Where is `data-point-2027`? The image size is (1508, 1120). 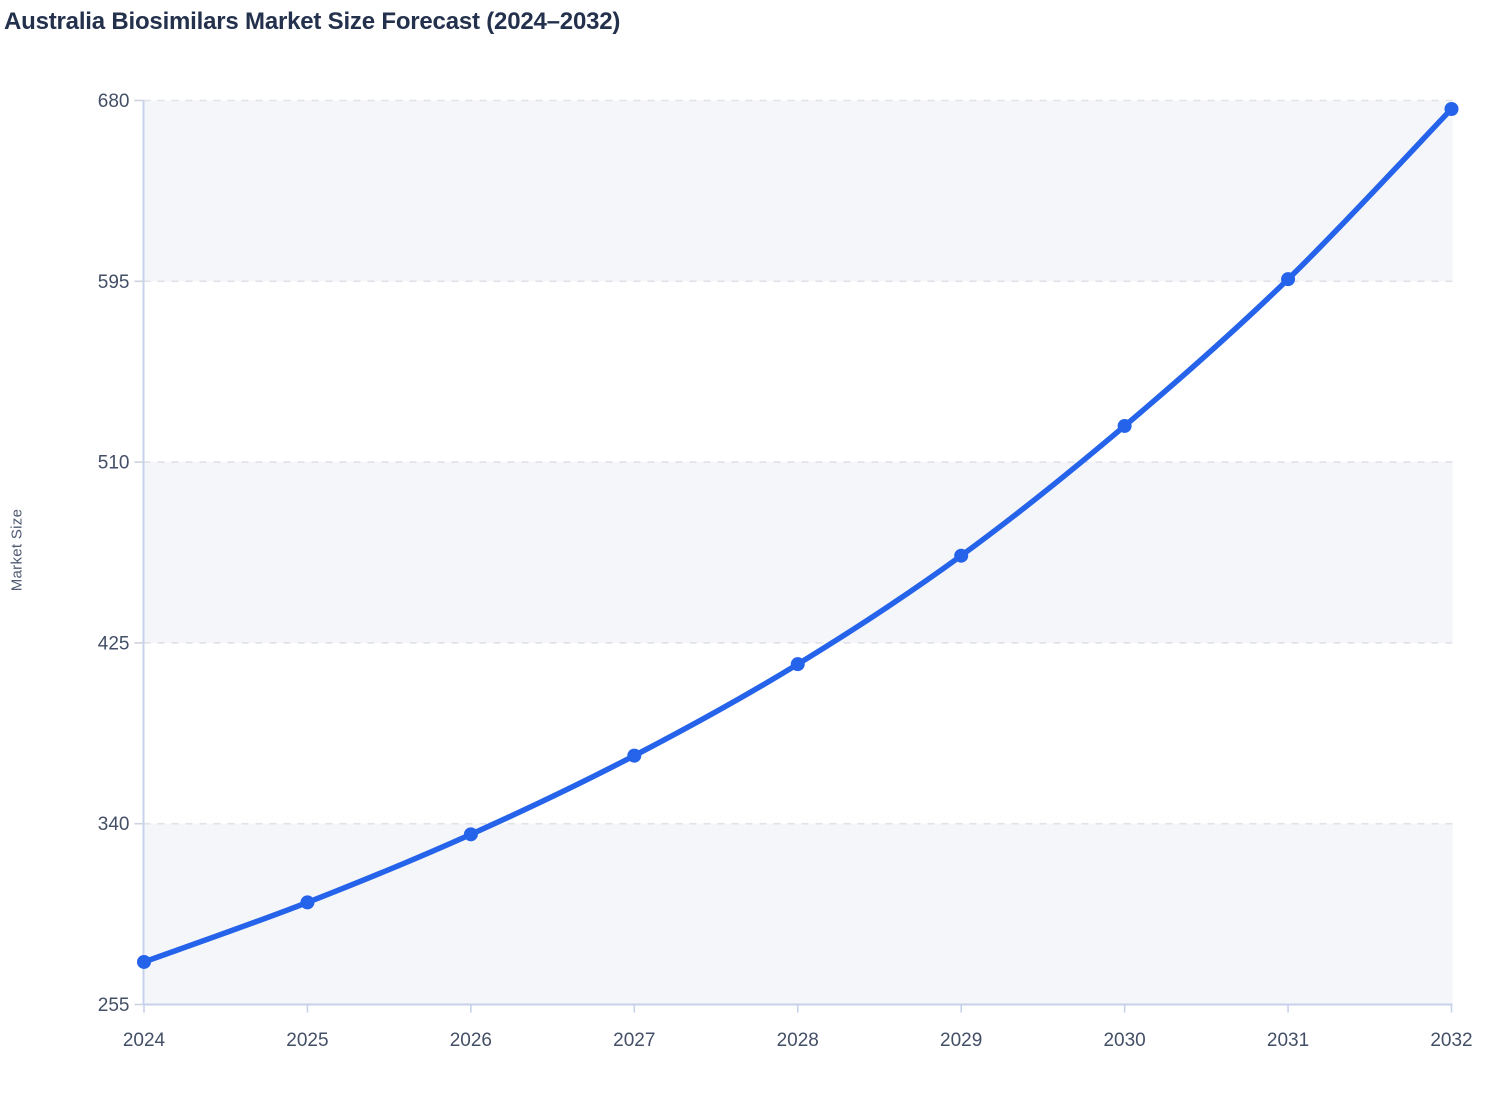 data-point-2027 is located at coordinates (634, 755).